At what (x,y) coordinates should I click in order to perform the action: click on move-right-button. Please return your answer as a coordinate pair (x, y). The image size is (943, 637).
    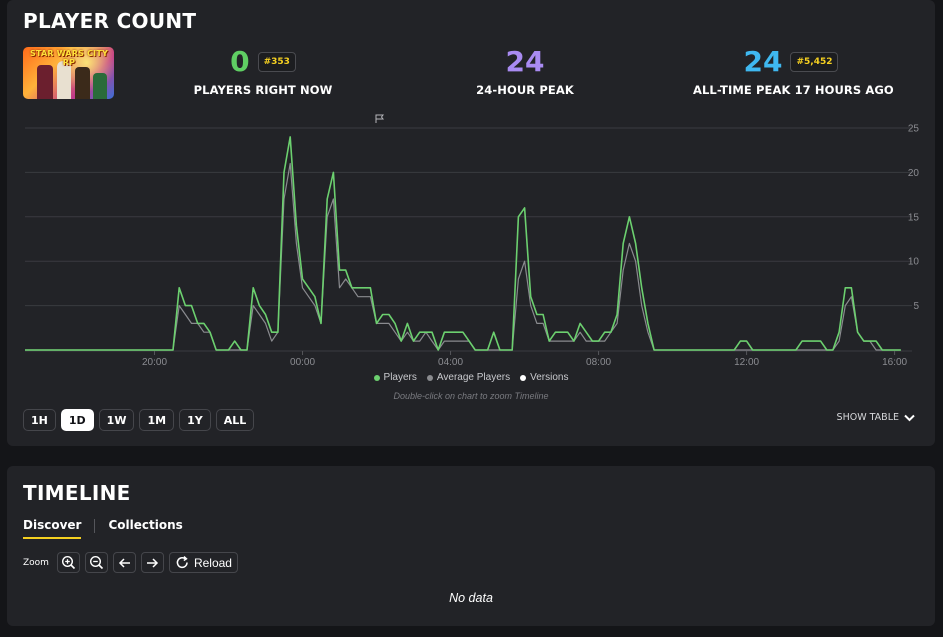
    Looking at the image, I should click on (152, 562).